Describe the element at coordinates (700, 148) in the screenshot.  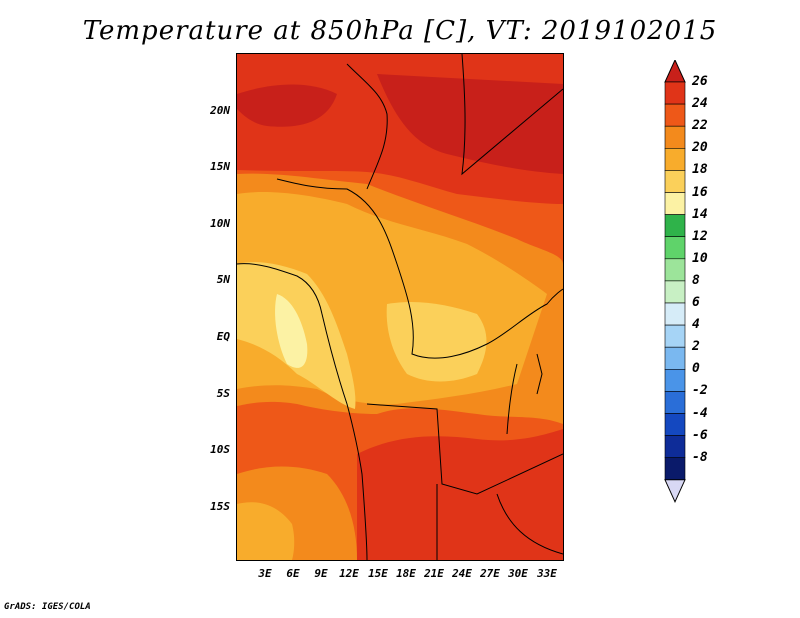
I see `colorbar-label: 20` at that location.